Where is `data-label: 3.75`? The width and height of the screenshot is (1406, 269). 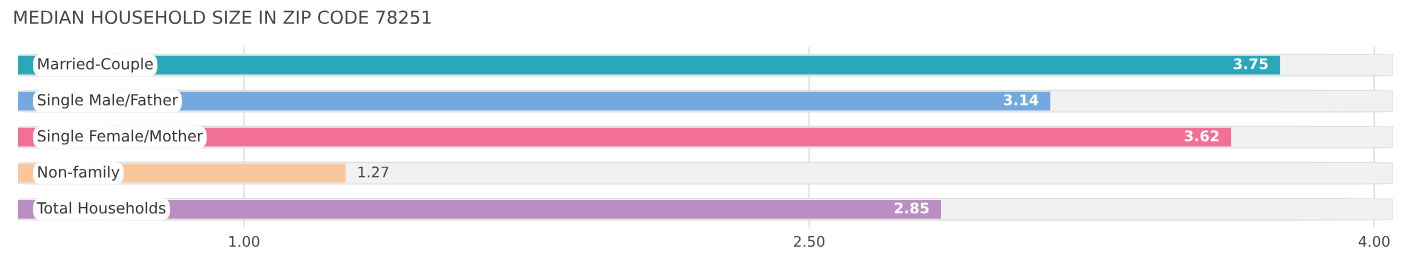 data-label: 3.75 is located at coordinates (1250, 64).